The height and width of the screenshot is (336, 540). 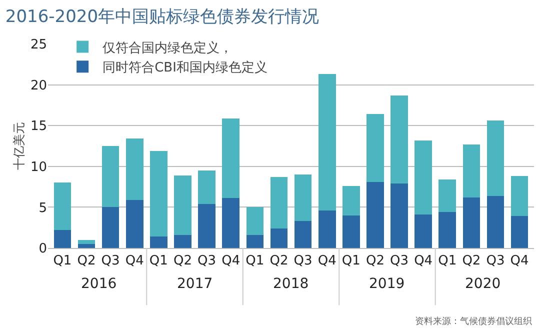 I want to click on y-axis-title: 十亿美元, so click(x=19, y=146).